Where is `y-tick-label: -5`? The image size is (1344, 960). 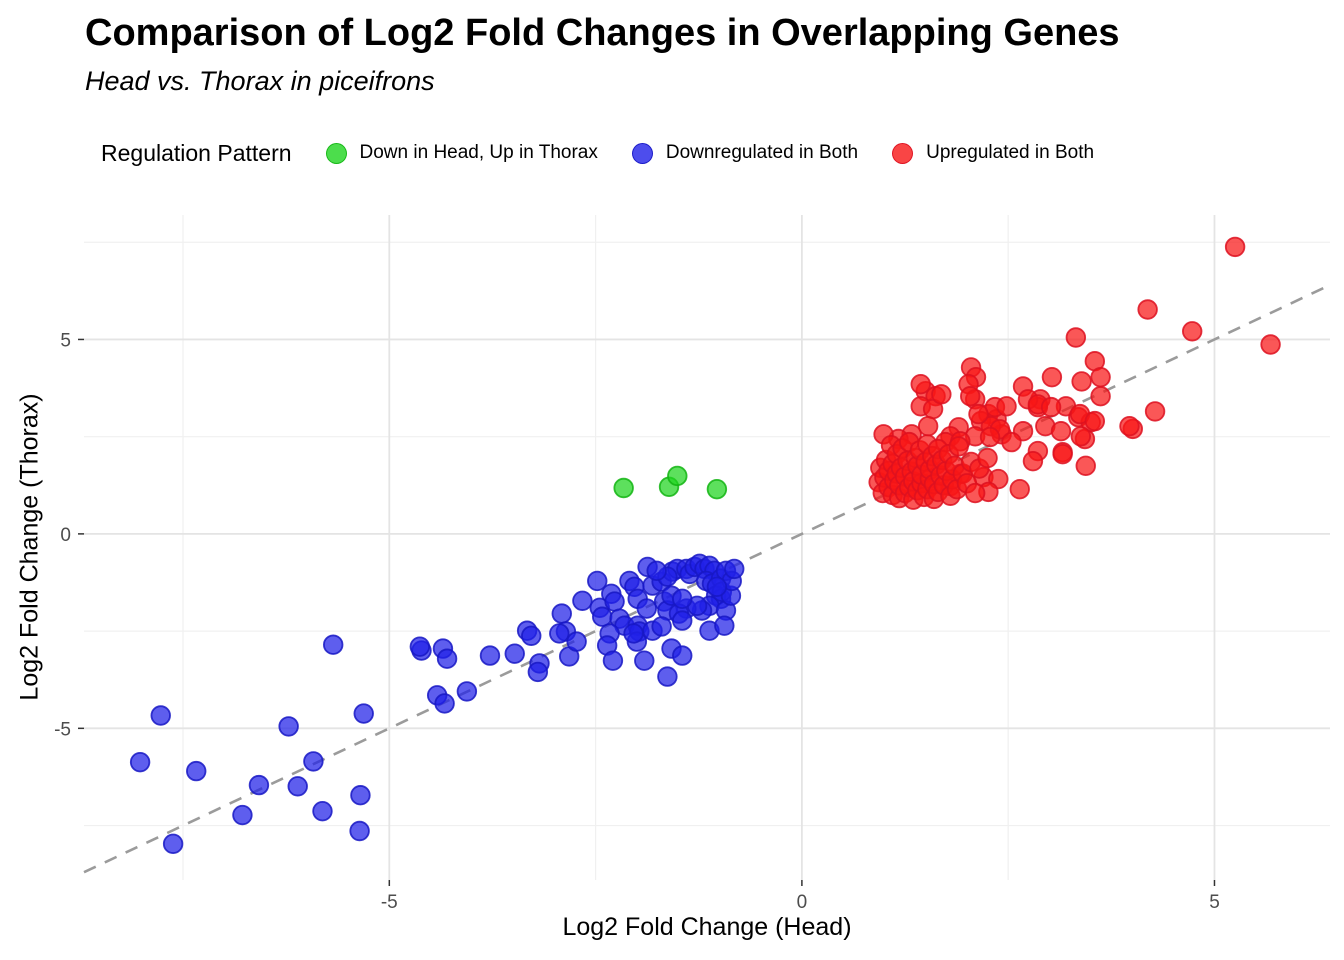 y-tick-label: -5 is located at coordinates (62, 729).